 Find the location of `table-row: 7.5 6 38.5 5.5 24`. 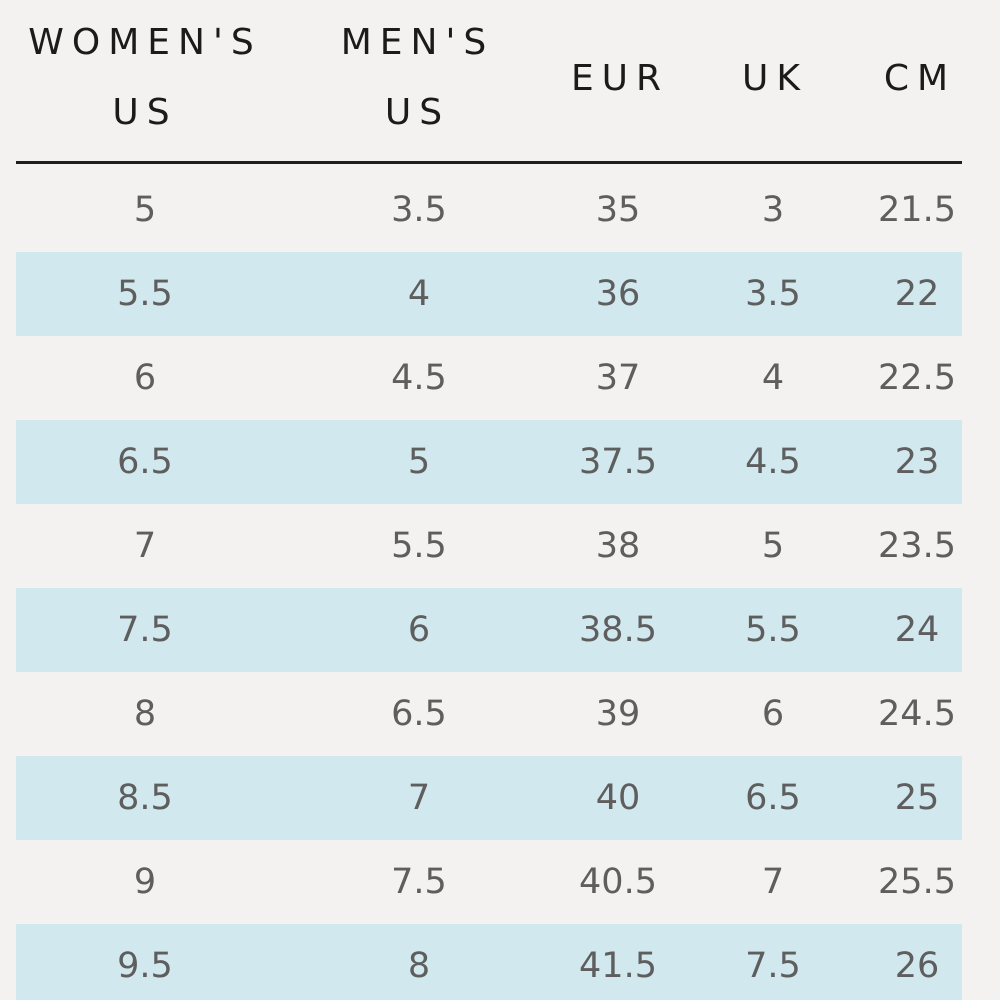

table-row: 7.5 6 38.5 5.5 24 is located at coordinates (489, 630).